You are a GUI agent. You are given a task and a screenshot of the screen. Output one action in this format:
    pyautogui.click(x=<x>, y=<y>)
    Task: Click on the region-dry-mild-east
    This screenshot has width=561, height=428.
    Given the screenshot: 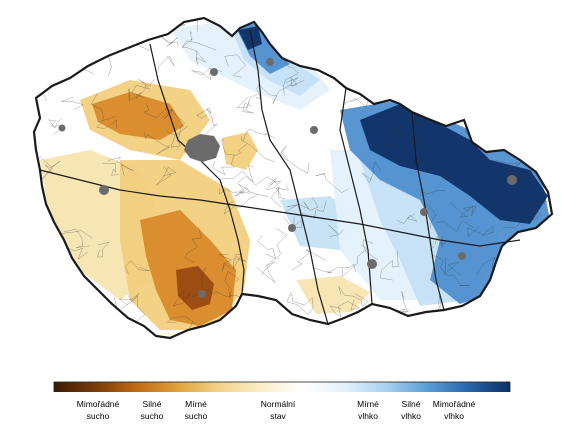 What is the action you would take?
    pyautogui.click(x=240, y=151)
    